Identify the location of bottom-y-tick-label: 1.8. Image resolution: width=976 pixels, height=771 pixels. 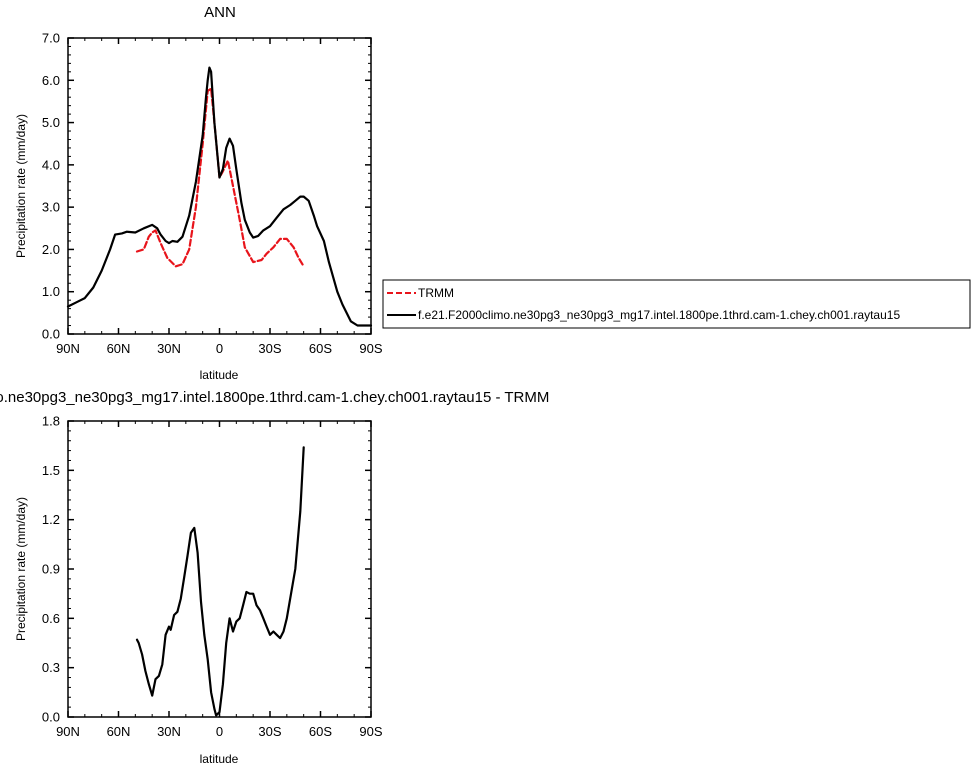
(51, 421).